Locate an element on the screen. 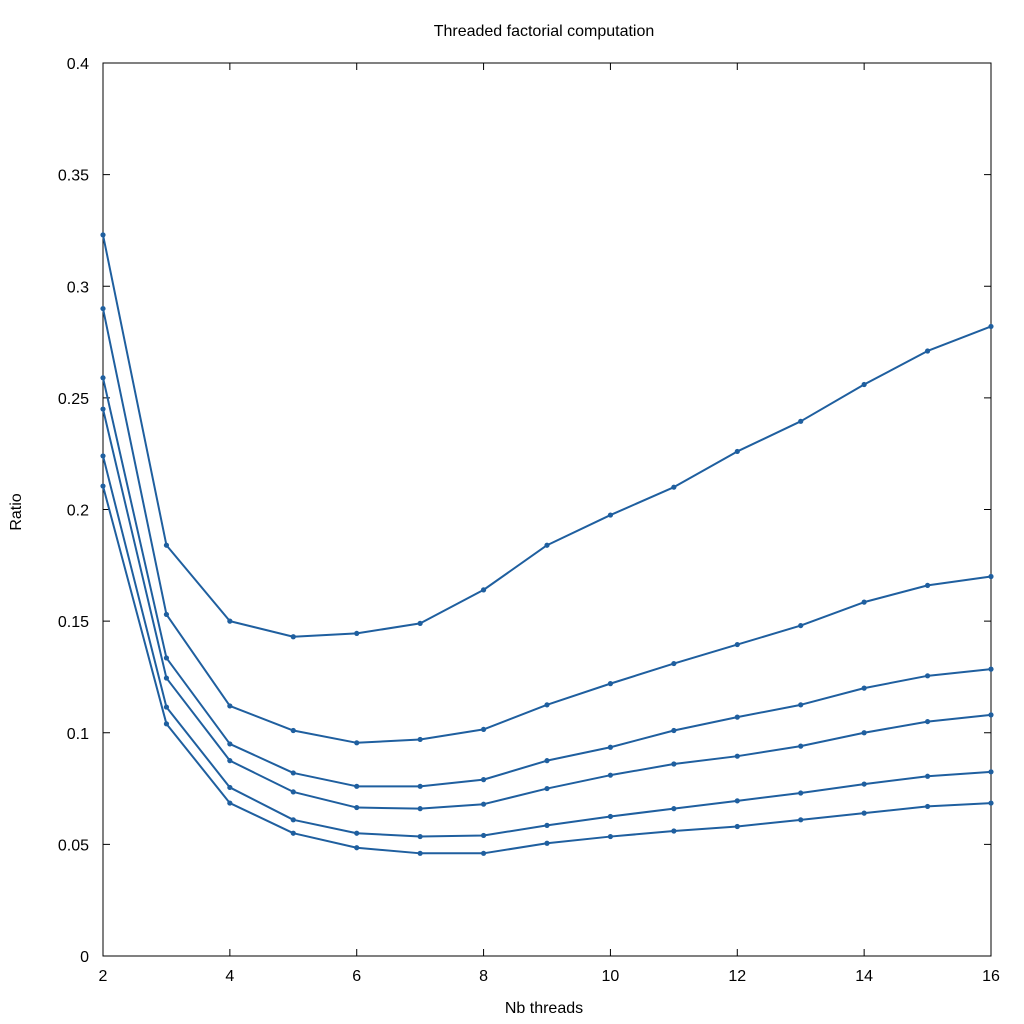  y-tick-label: 0.05 is located at coordinates (73, 845).